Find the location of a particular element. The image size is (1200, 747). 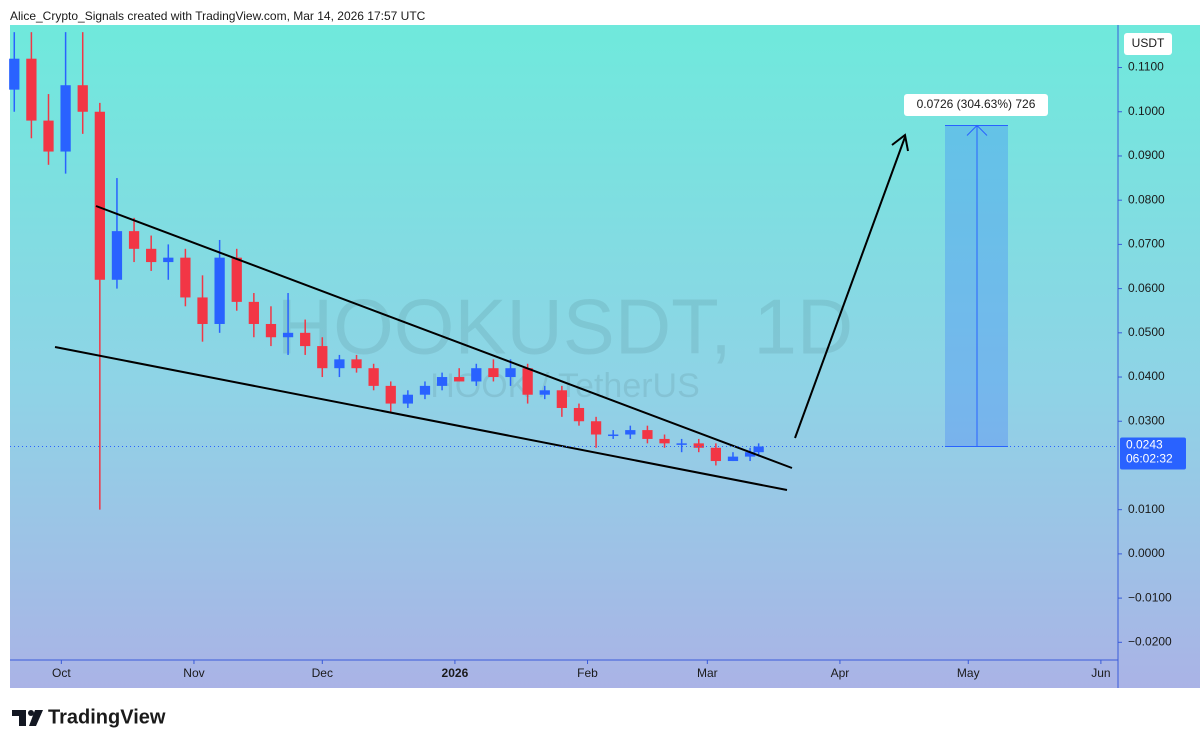

projection-label-box is located at coordinates (976, 105).